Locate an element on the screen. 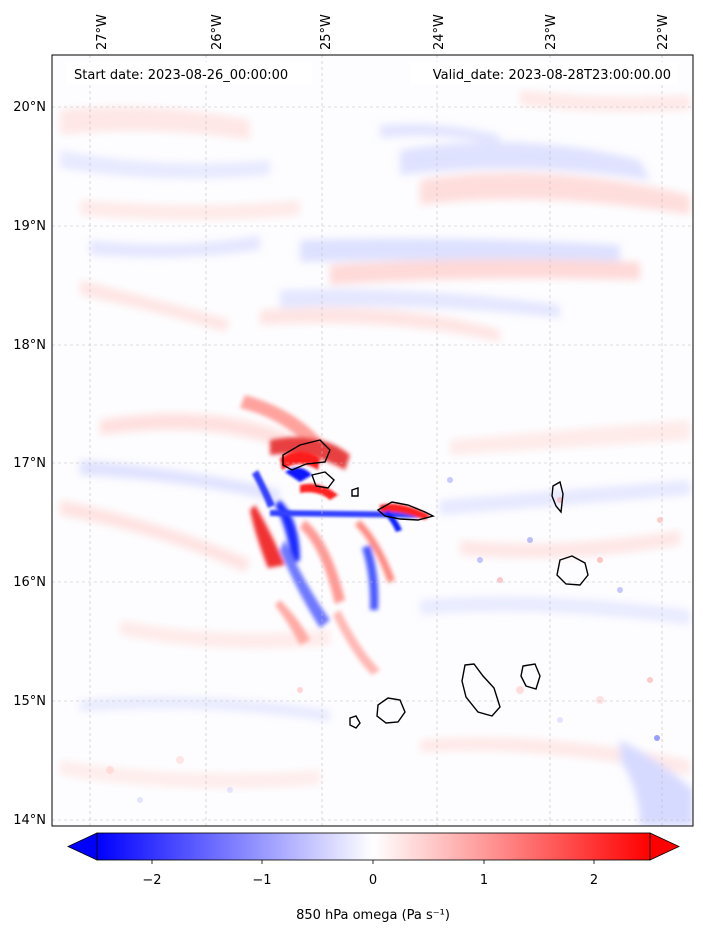 This screenshot has height=940, width=703. lon-label: 25°W is located at coordinates (326, 32).